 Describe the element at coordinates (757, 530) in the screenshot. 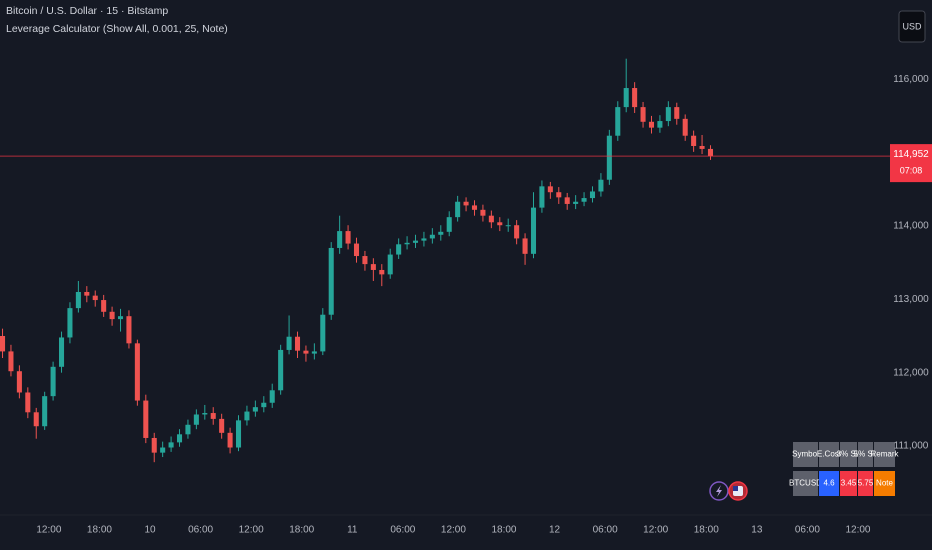

I see `x-tick-label: 13` at that location.